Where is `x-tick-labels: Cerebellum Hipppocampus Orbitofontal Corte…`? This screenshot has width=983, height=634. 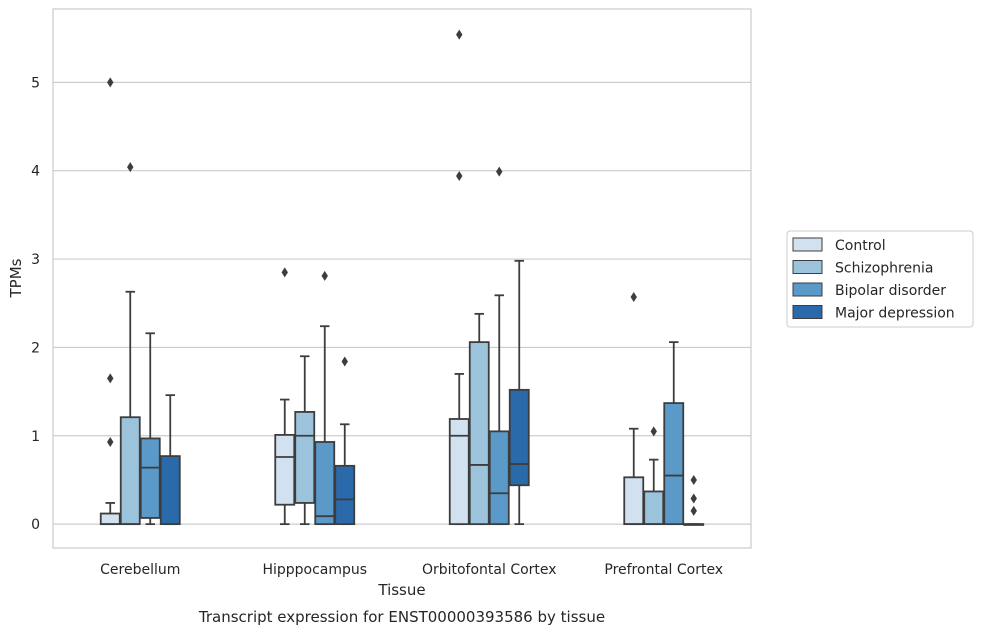 x-tick-labels: Cerebellum Hipppocampus Orbitofontal Corte… is located at coordinates (411, 570).